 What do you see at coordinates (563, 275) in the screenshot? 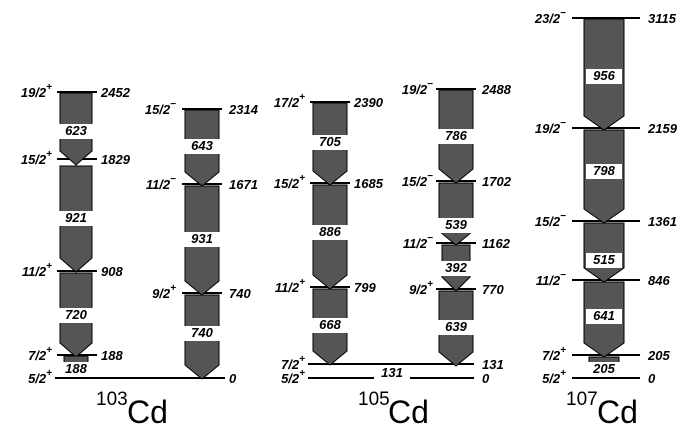
I see `cd107-spin-3-parity: −` at bounding box center [563, 275].